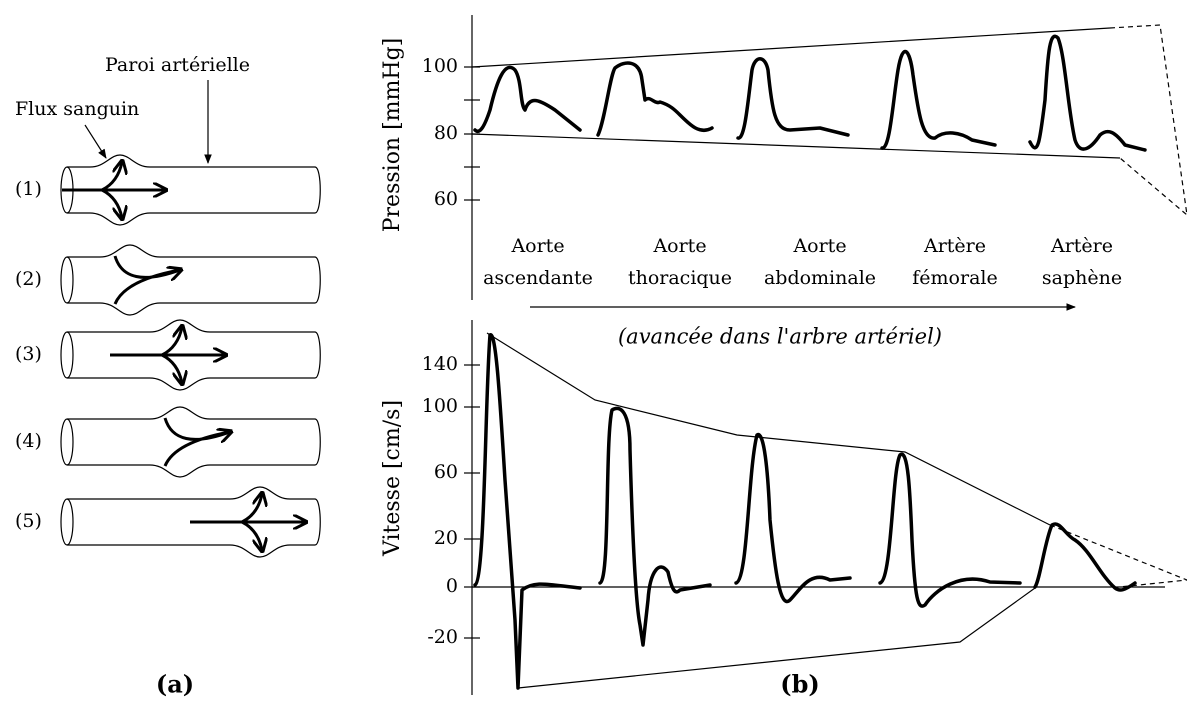  I want to click on site-label: abdominale, so click(820, 278).